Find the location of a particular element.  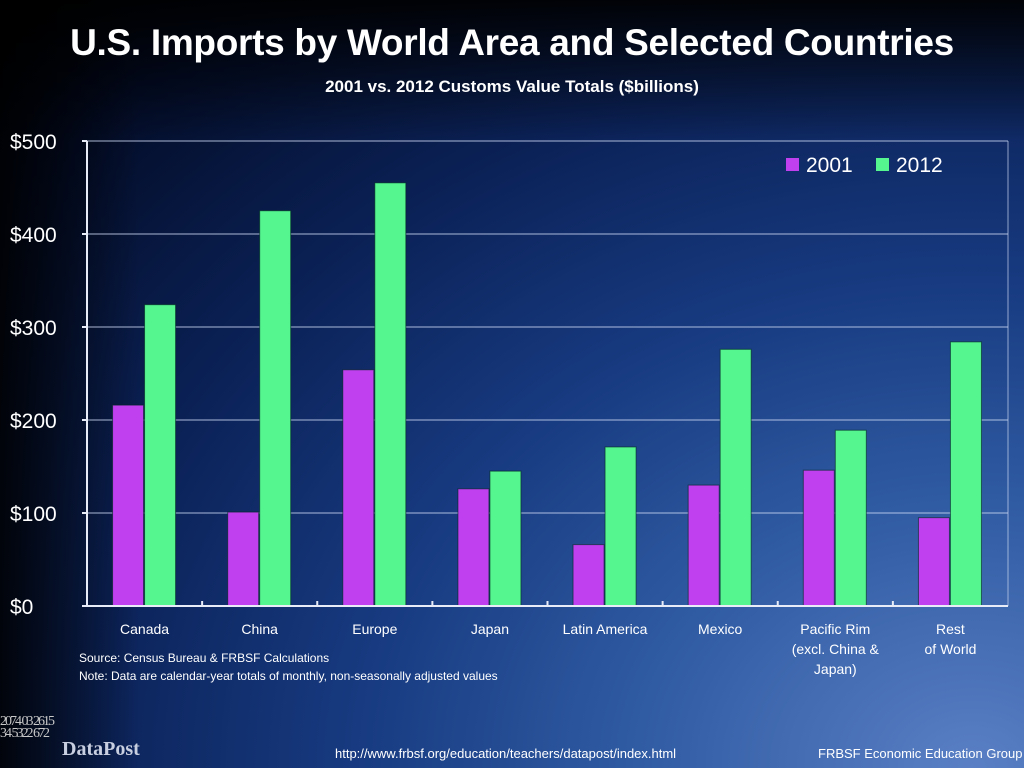

x-tick-label-line: Latin America is located at coordinates (605, 629).